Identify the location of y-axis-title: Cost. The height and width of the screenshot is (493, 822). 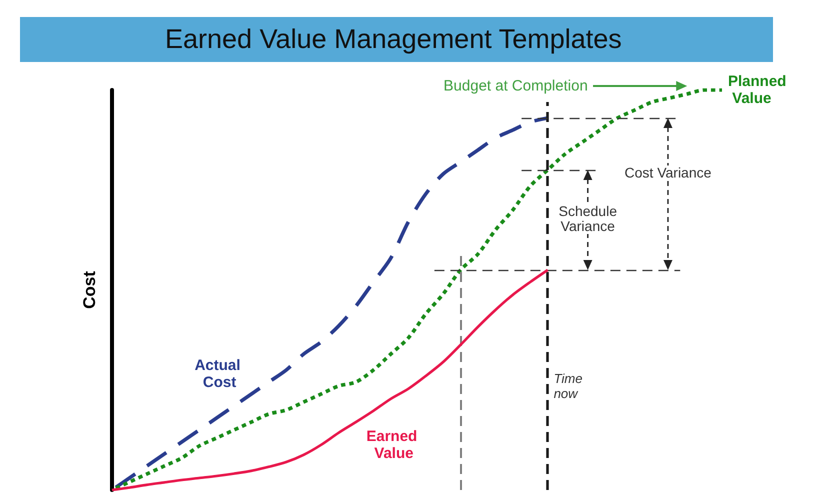
(89, 289).